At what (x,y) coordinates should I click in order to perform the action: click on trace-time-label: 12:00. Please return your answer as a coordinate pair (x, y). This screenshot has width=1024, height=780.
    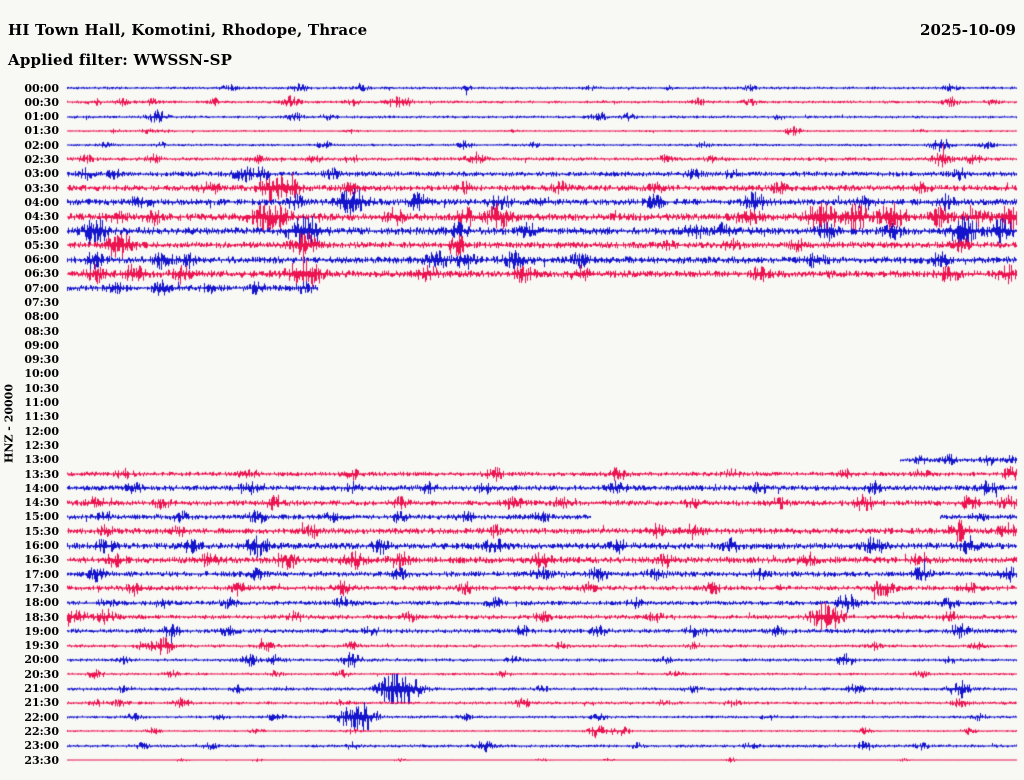
    Looking at the image, I should click on (41, 431).